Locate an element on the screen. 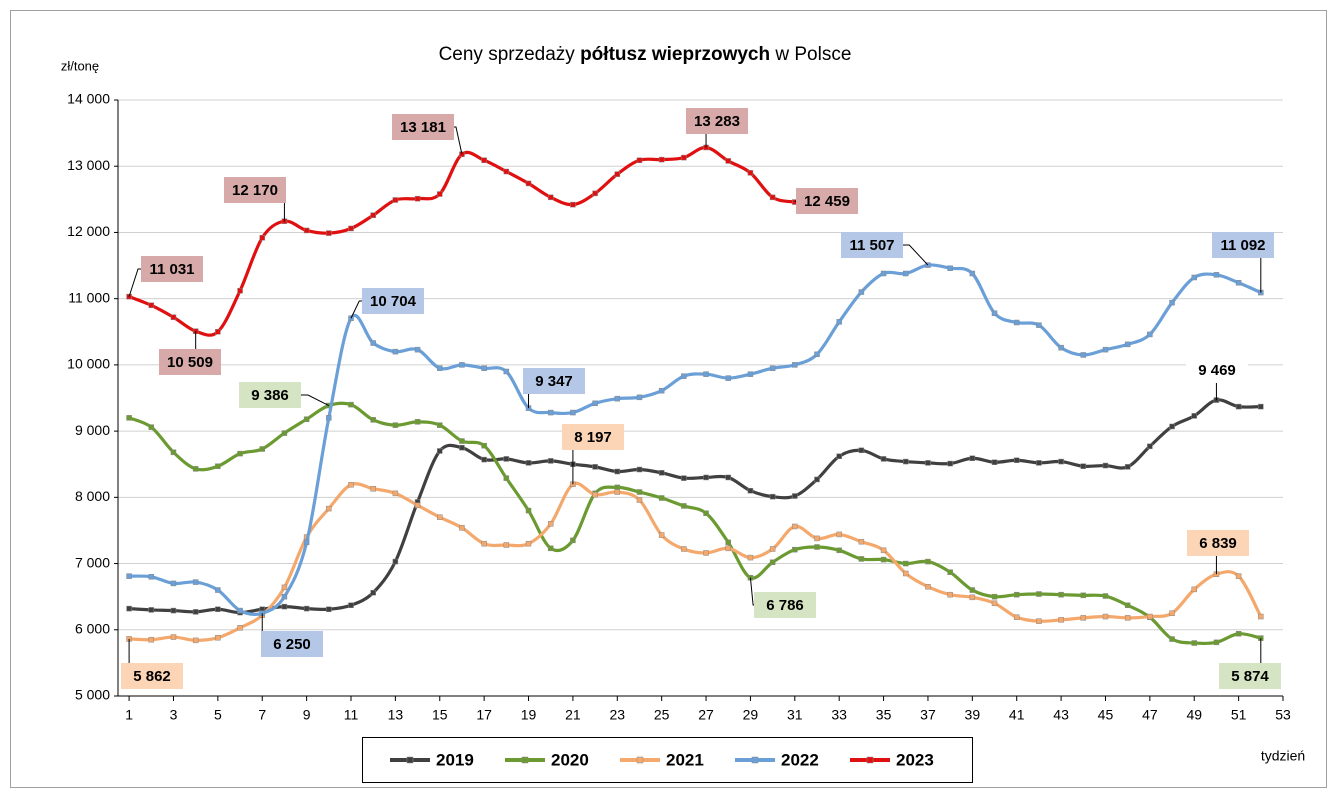 This screenshot has height=794, width=1338. y-axis-label: zł/tonę is located at coordinates (80, 65).